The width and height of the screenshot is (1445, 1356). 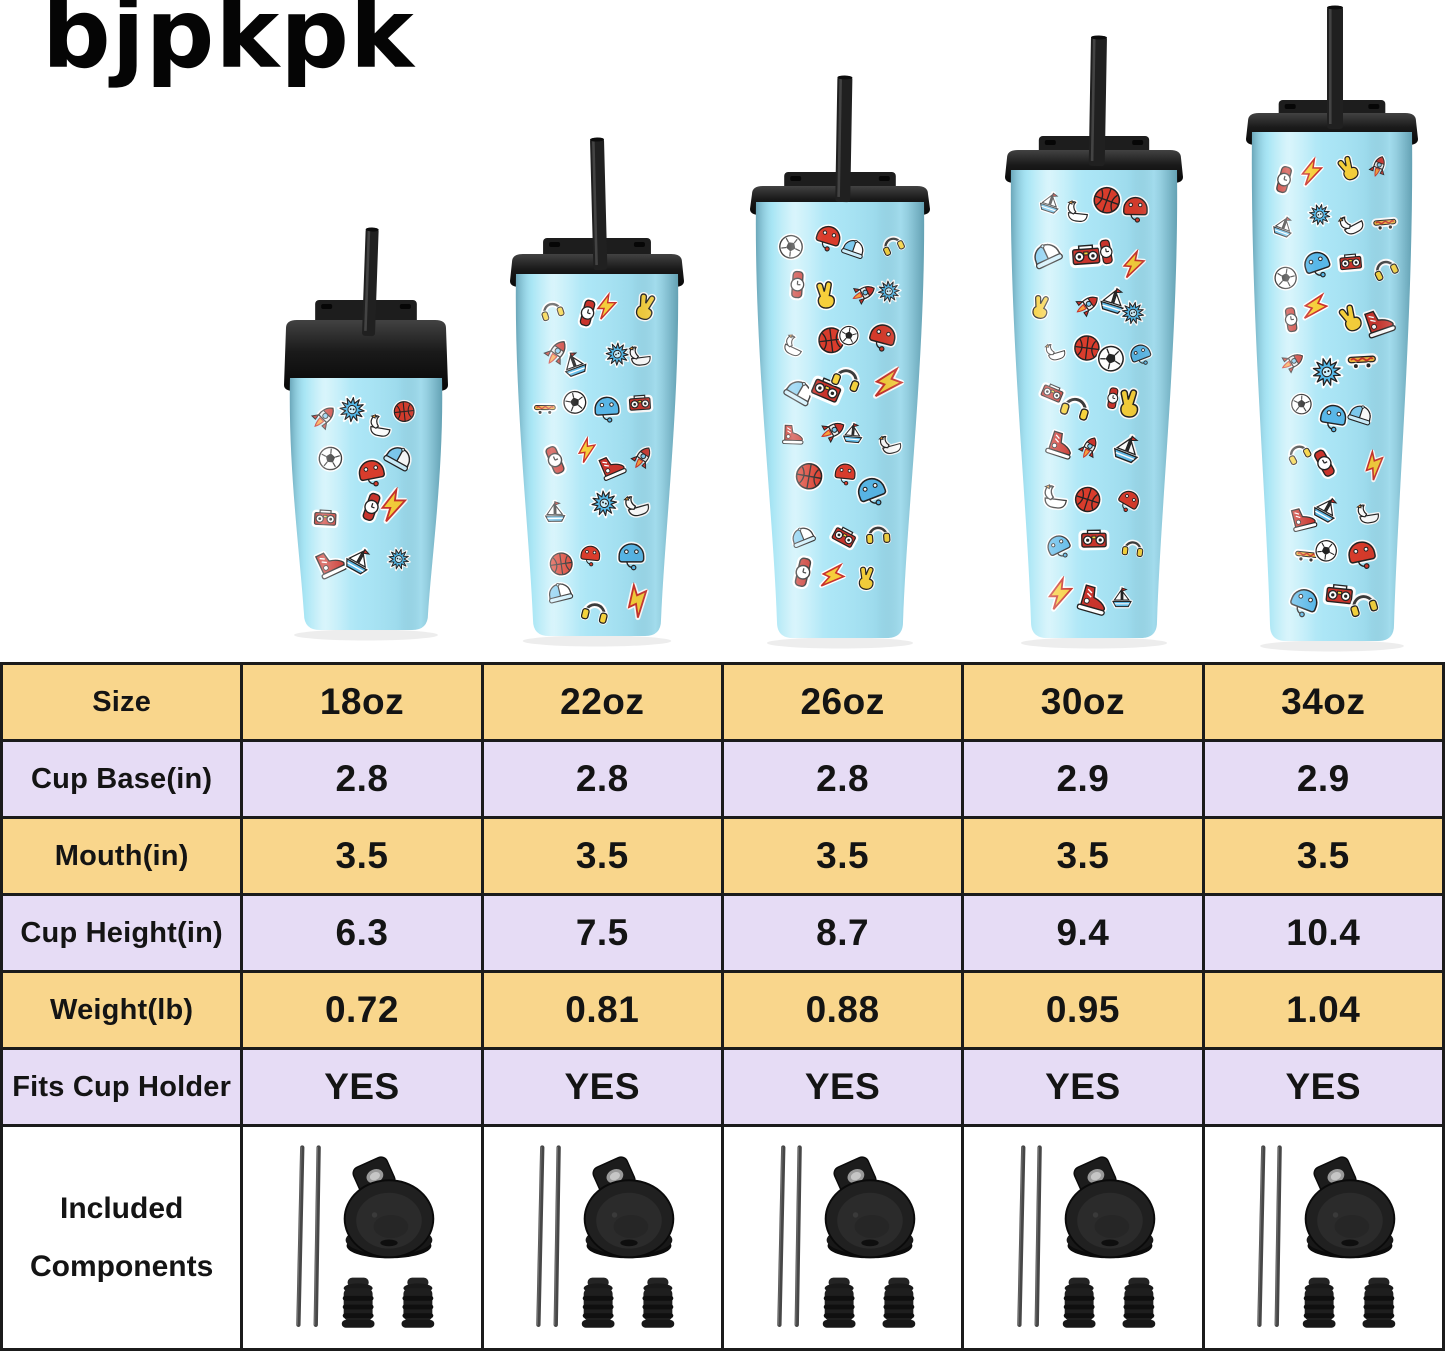 I want to click on spec-value-weight-lb-34oz: 1.04, so click(x=1323, y=1010).